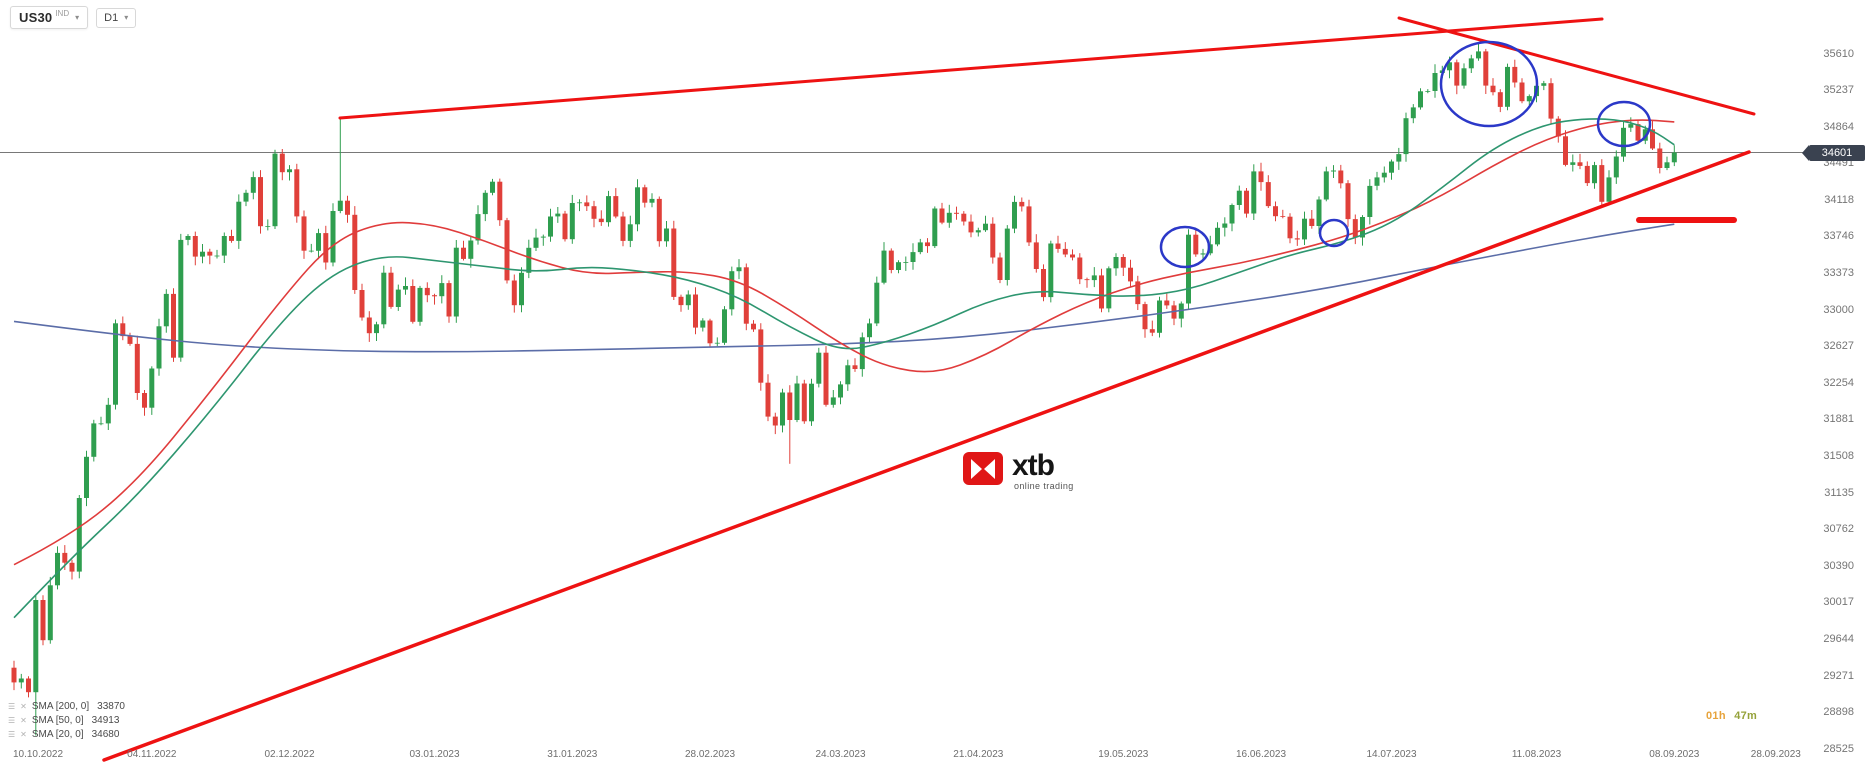 This screenshot has height=767, width=1866. Describe the element at coordinates (57, 720) in the screenshot. I see `indicator-label: SMA [50, 0]` at that location.